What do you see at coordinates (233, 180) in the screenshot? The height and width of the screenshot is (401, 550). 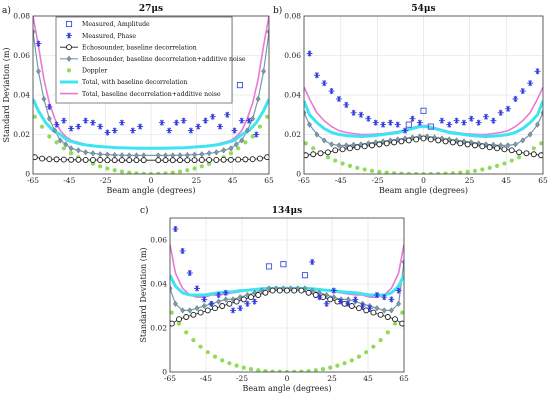 I see `x-tick-label: 45` at bounding box center [233, 180].